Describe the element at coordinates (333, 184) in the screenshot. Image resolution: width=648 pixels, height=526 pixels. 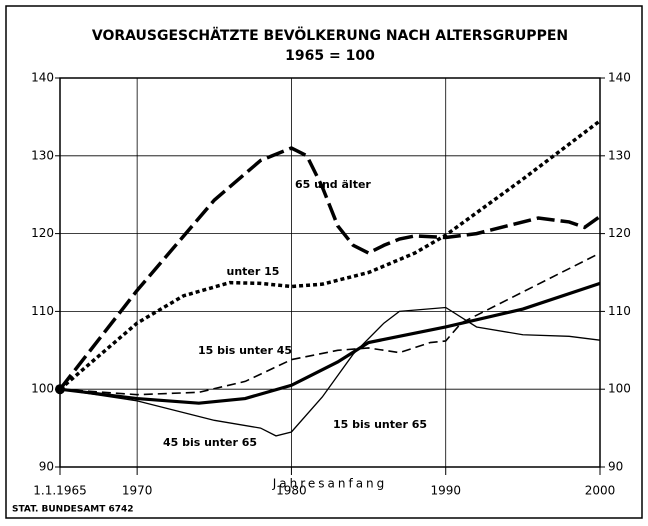
I see `series-label: 65 und älter` at that location.